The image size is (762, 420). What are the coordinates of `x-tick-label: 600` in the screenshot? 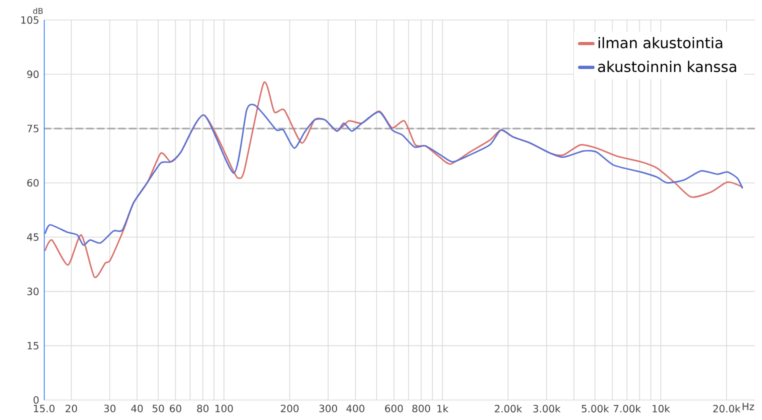 It's located at (394, 408).